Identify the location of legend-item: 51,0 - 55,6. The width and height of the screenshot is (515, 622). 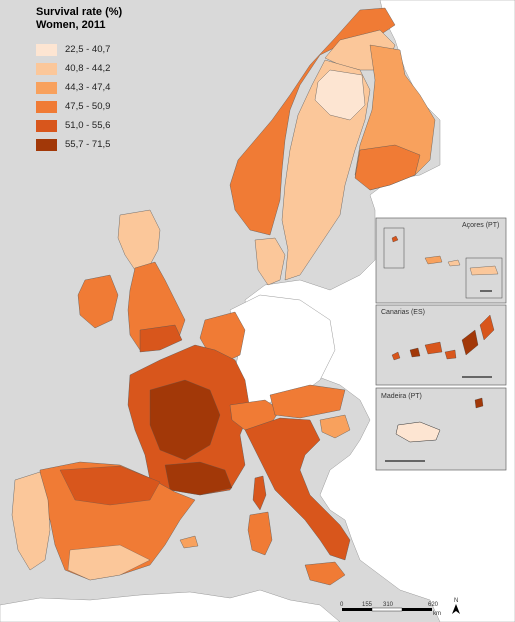
(106, 125).